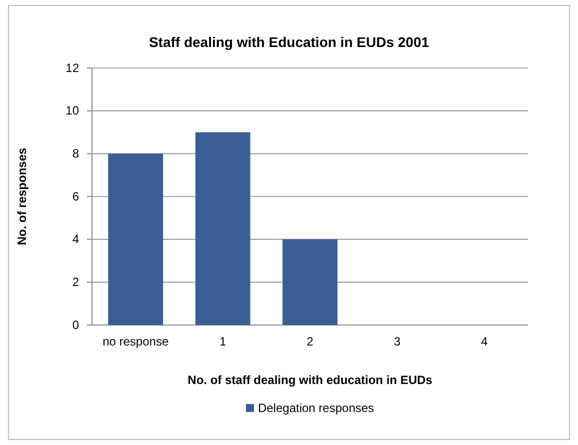  Describe the element at coordinates (76, 325) in the screenshot. I see `y-tick-label: 0` at that location.